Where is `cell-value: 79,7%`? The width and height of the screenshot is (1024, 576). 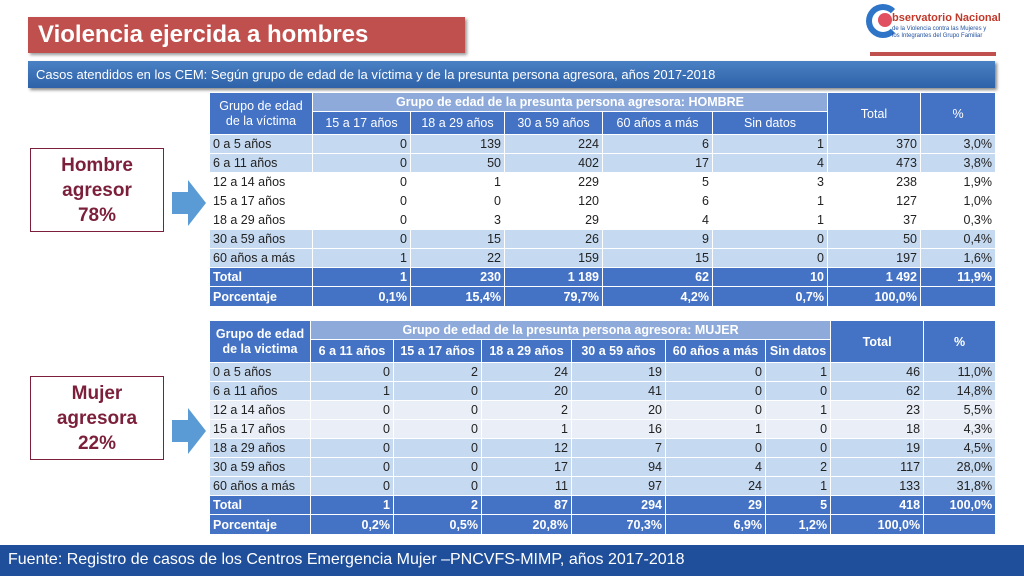 cell-value: 79,7% is located at coordinates (553, 296).